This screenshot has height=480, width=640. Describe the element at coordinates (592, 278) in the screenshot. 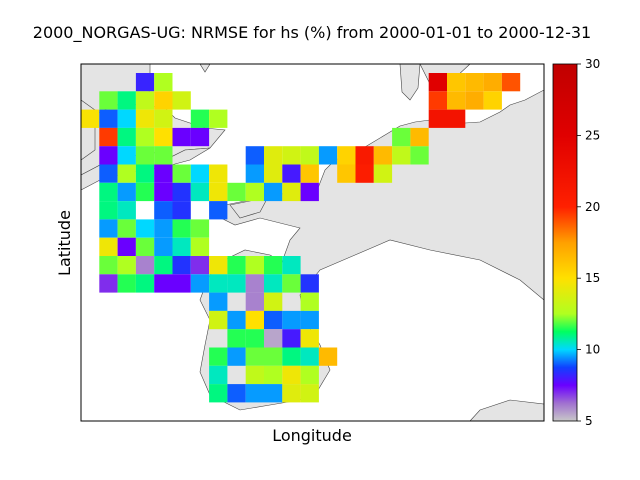

I see `colorbar-tick-label: 15` at that location.